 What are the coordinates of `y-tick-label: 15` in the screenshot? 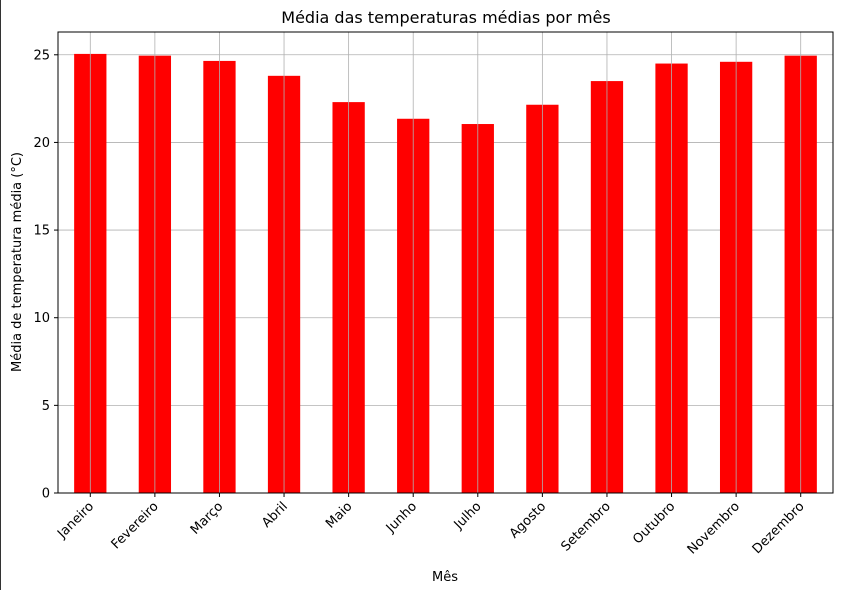 It's located at (41, 231).